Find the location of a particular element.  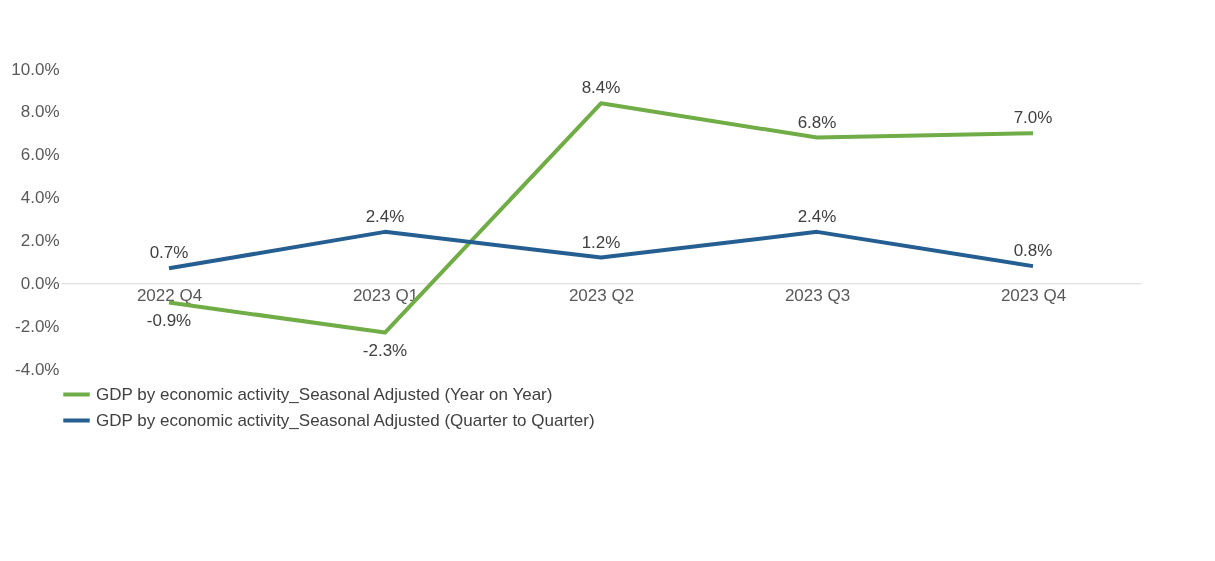

y-tick-label: 10.0% is located at coordinates (35, 69).